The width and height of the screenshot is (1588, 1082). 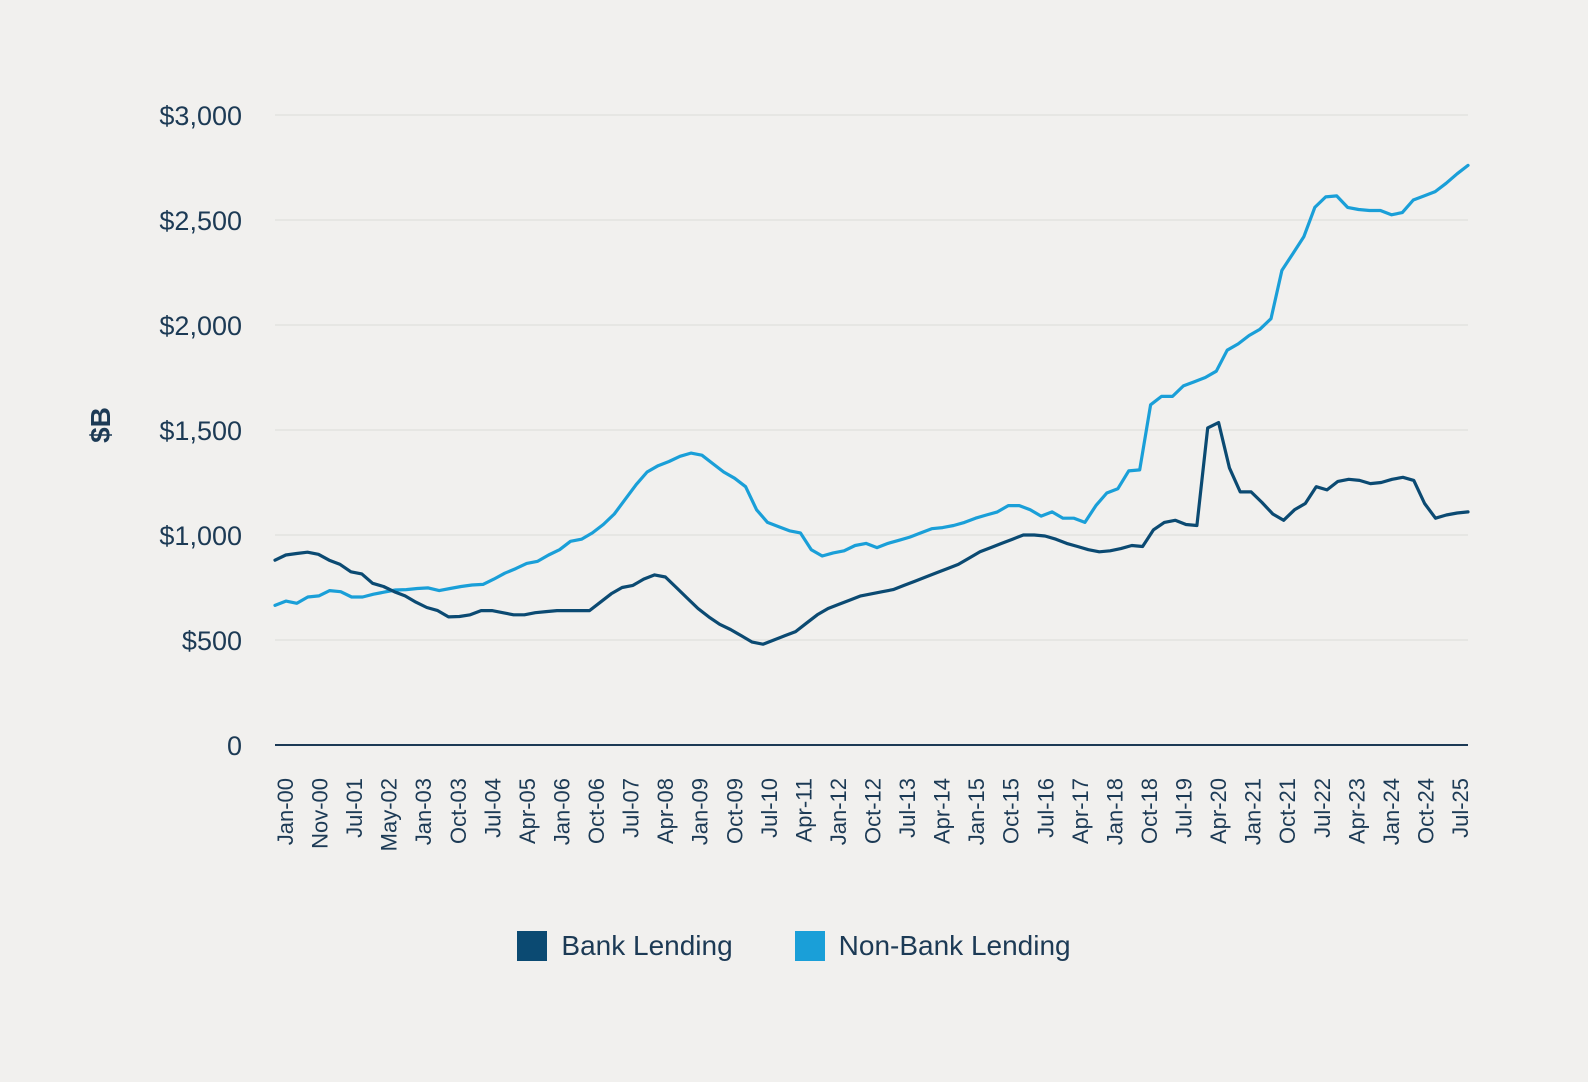 I want to click on x-tick-label: Jan-09, so click(x=700, y=811).